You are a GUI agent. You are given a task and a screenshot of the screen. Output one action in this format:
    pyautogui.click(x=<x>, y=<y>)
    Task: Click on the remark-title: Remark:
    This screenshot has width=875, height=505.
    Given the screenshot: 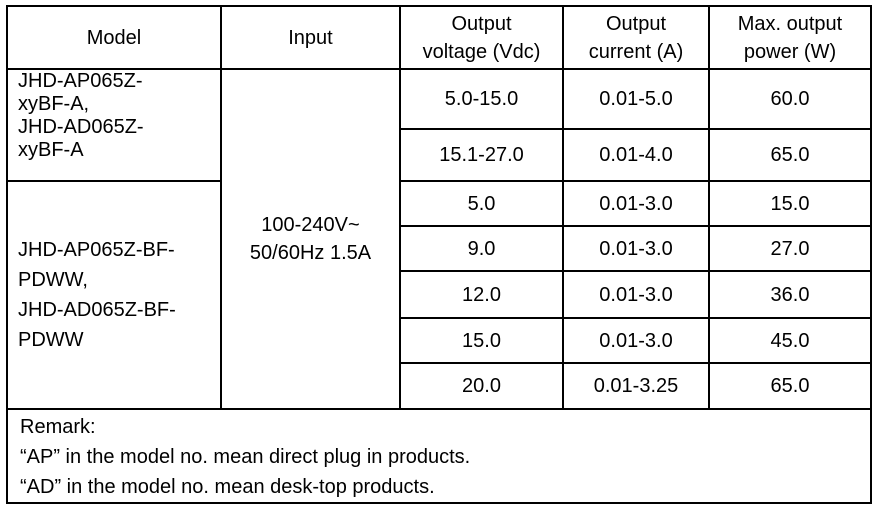 What is the action you would take?
    pyautogui.click(x=58, y=427)
    